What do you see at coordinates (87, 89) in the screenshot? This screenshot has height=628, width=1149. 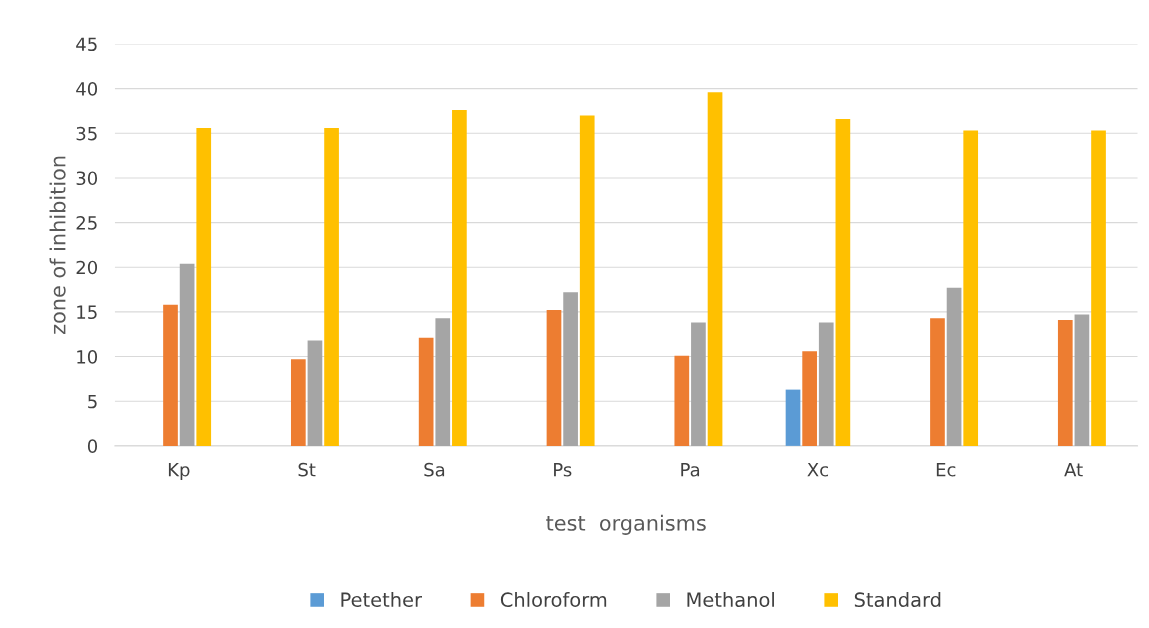 I see `y-tick-label: 40` at bounding box center [87, 89].